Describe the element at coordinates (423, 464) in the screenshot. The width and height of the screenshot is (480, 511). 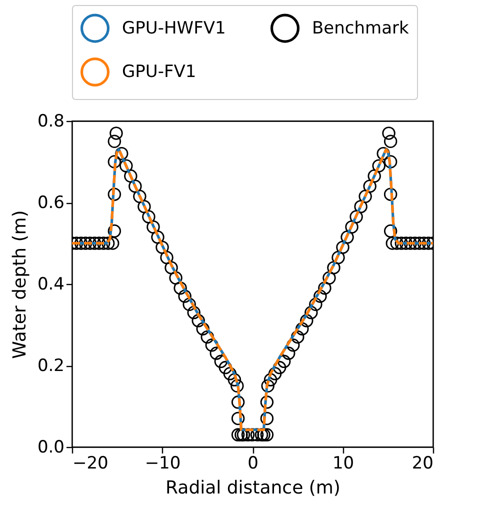
I see `x-tick-label: 20` at that location.